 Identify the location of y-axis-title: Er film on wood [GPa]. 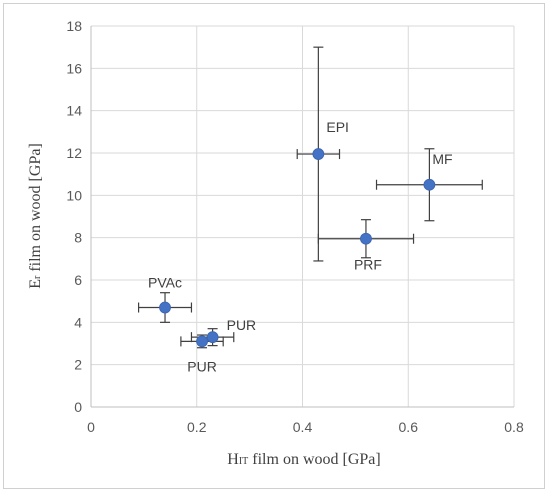
(35, 216).